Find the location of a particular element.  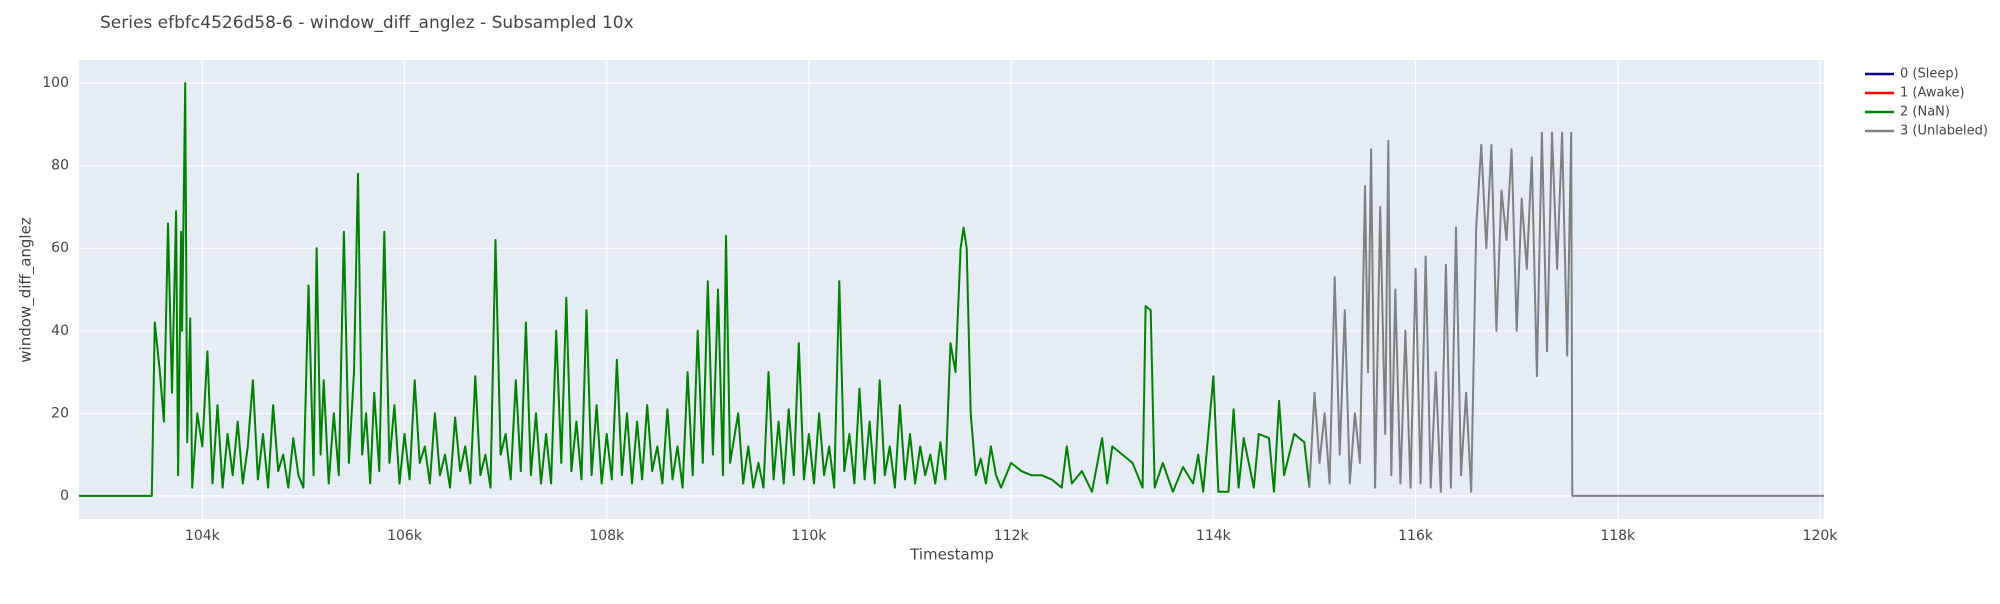

y-tick-label: 20 is located at coordinates (60, 413).